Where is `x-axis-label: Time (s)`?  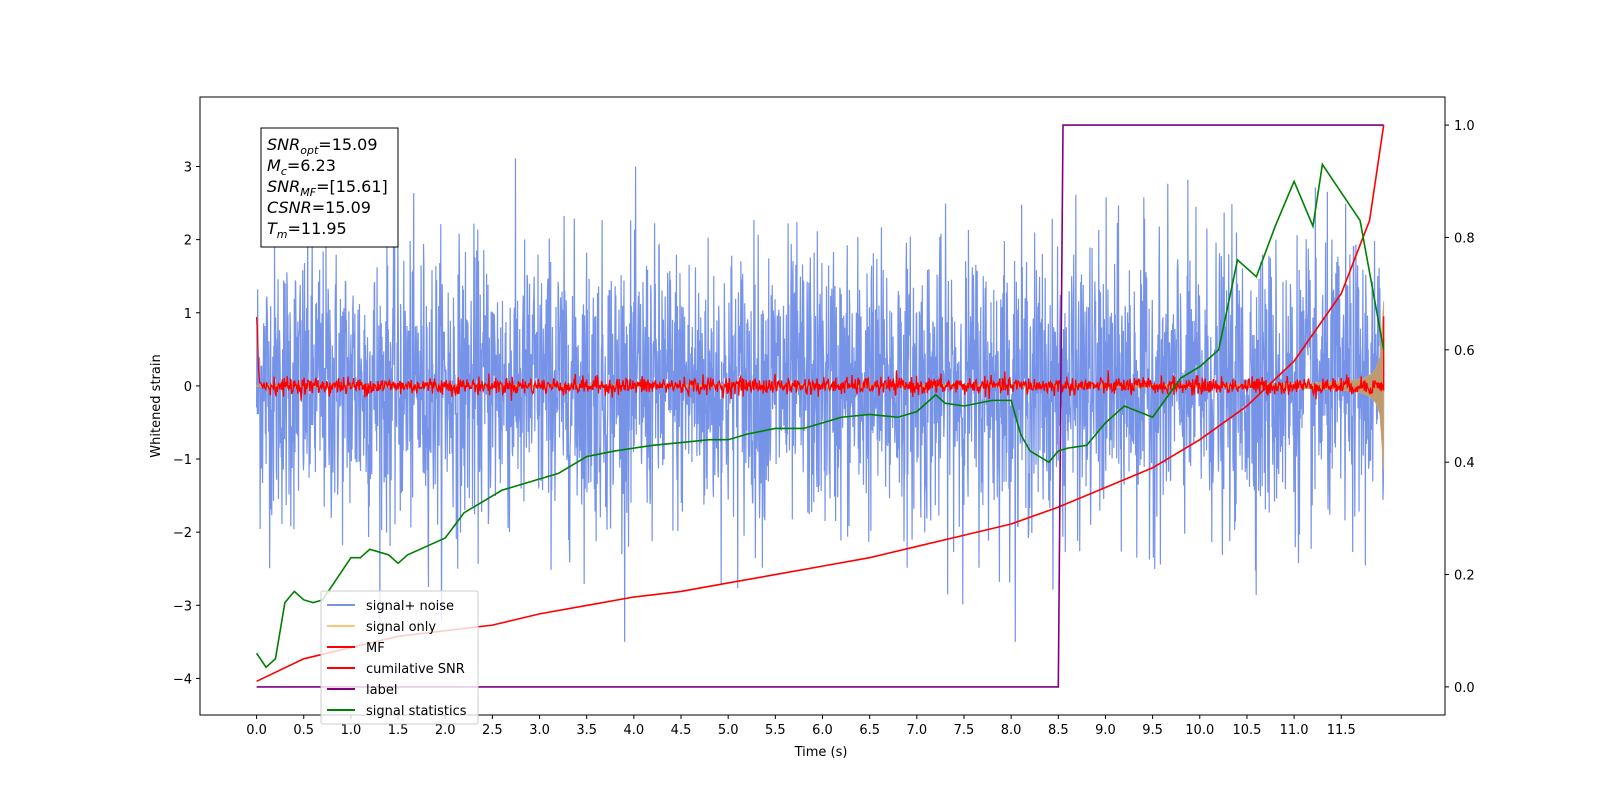
x-axis-label: Time (s) is located at coordinates (821, 752).